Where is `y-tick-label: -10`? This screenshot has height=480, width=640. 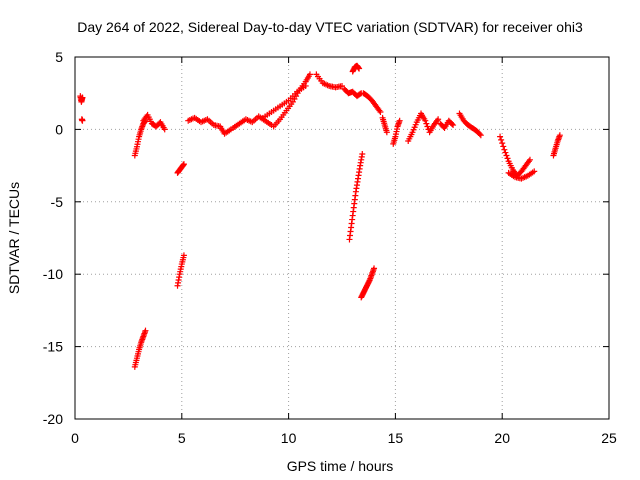 y-tick-label: -10 is located at coordinates (53, 274).